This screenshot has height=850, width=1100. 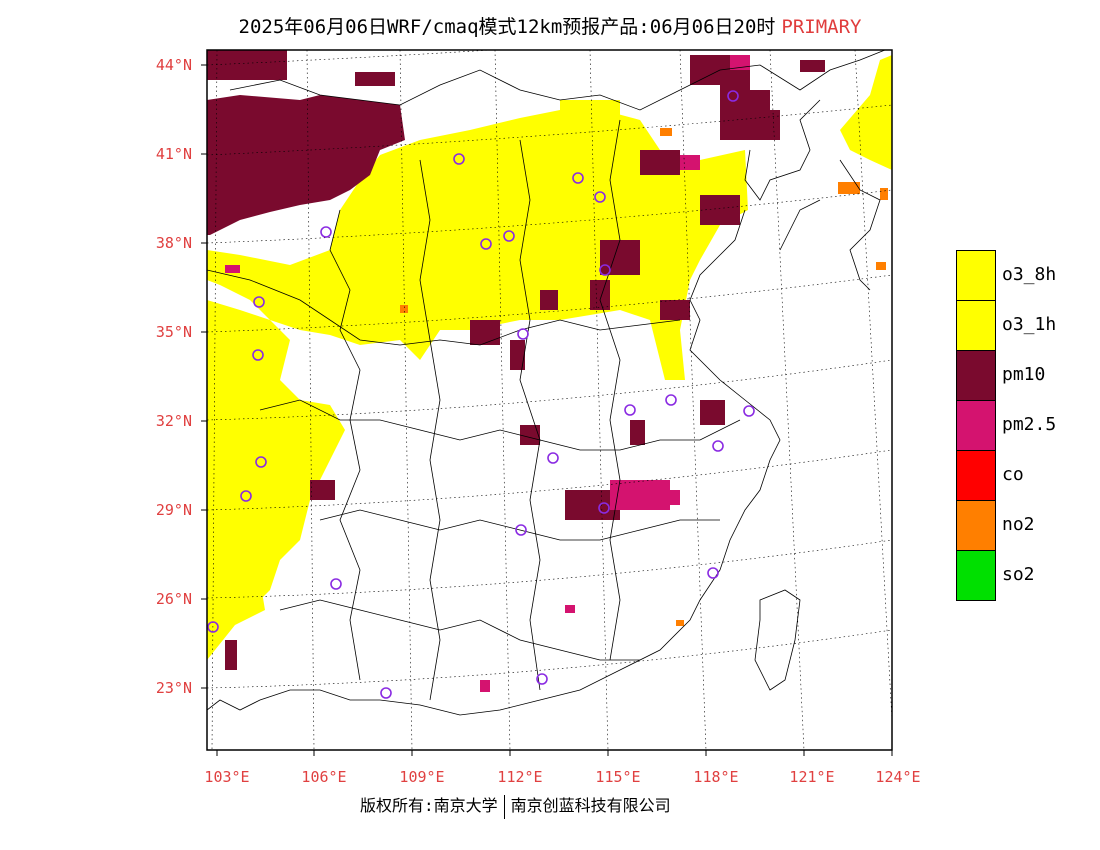 What do you see at coordinates (173, 154) in the screenshot?
I see `lat-label: 41°N` at bounding box center [173, 154].